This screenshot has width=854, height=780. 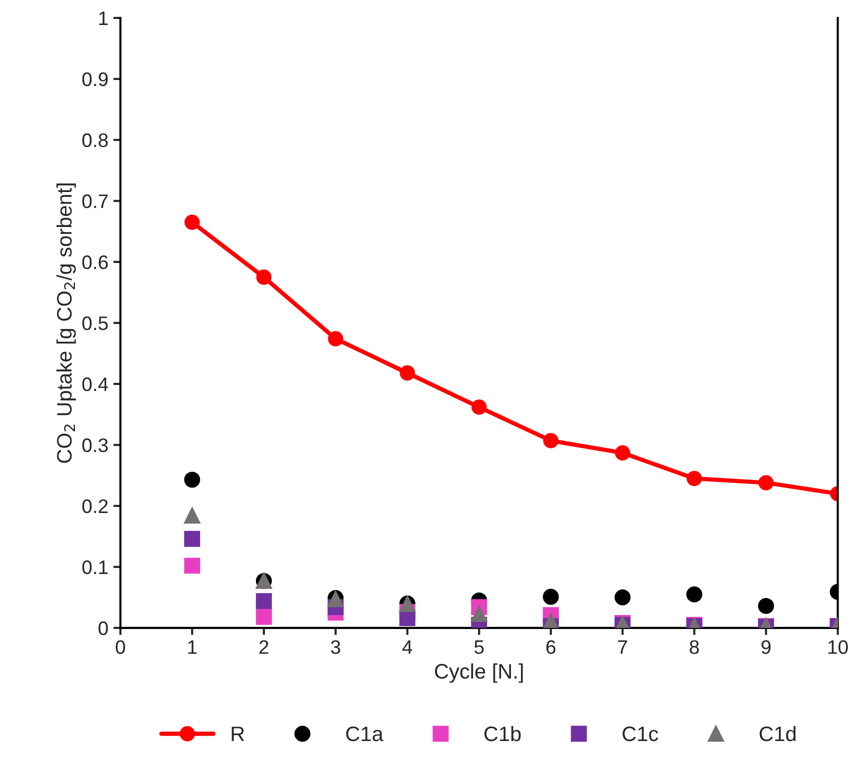 What do you see at coordinates (95, 445) in the screenshot?
I see `y-tick-label: 0.3` at bounding box center [95, 445].